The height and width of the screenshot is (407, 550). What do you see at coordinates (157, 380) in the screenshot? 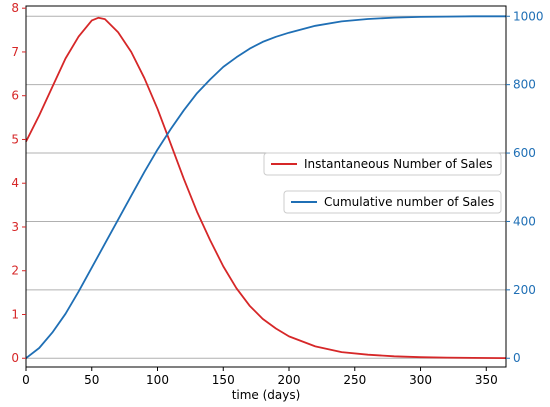
I see `x-tick-label: 100` at bounding box center [157, 380].